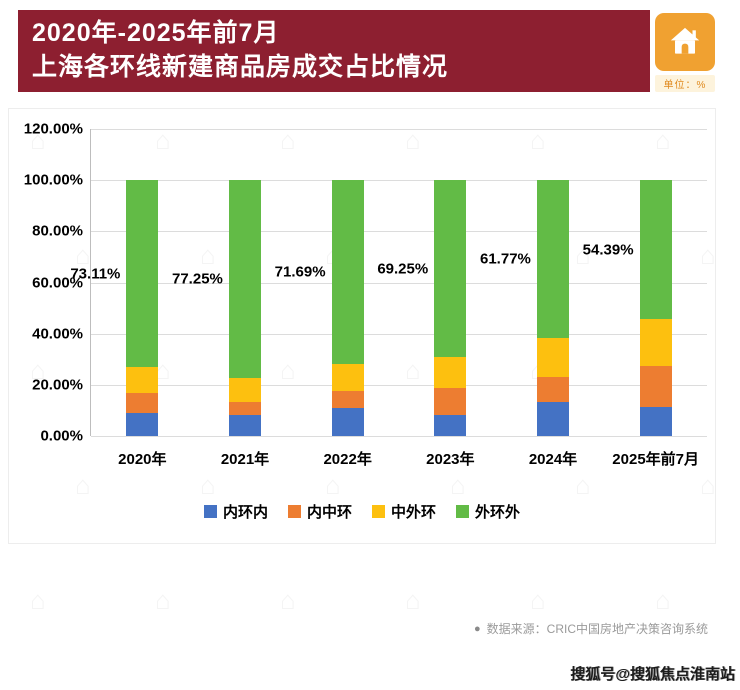 The image size is (740, 690). I want to click on legend-item-内中环: 内中环, so click(319, 511).